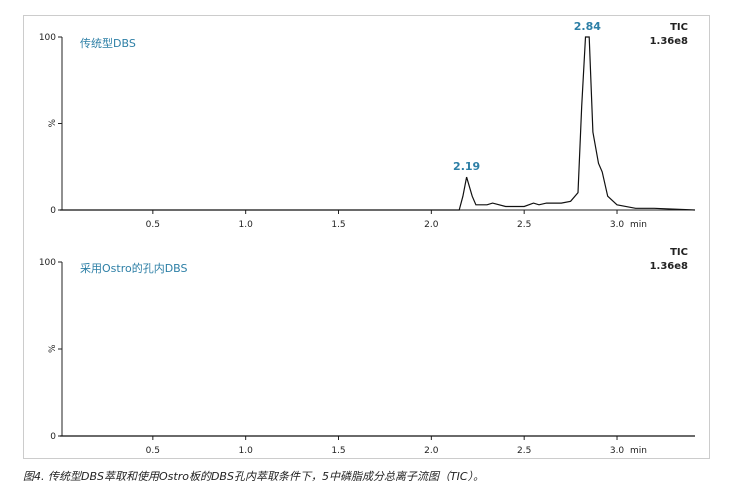 Image resolution: width=733 pixels, height=500 pixels. What do you see at coordinates (108, 43) in the screenshot?
I see `panel-title: 传统型DBS` at bounding box center [108, 43].